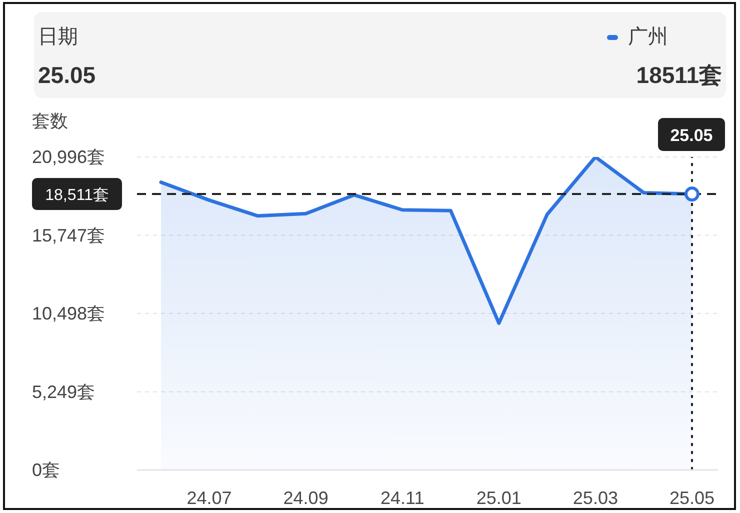  I want to click on text: 18511套, so click(679, 75).